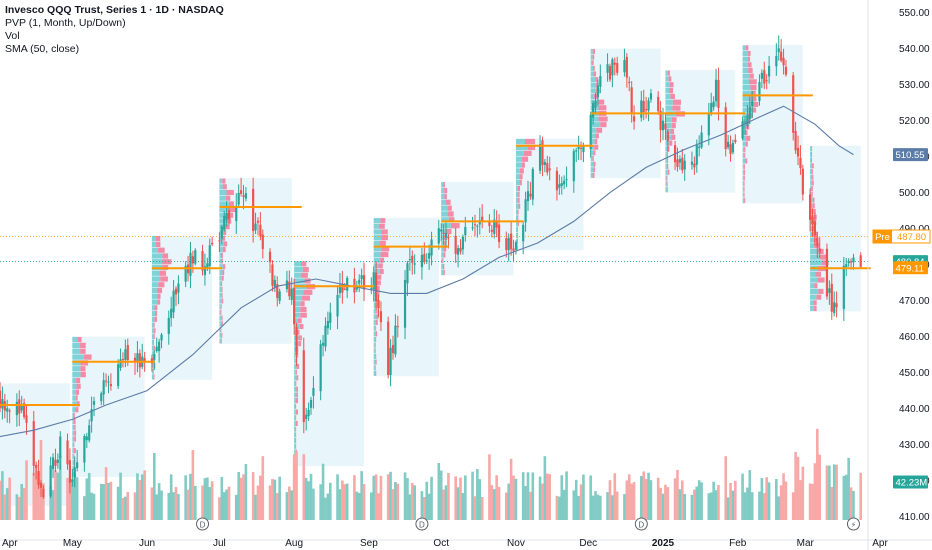 Image resolution: width=932 pixels, height=550 pixels. I want to click on time-tick-label: Apr, so click(10, 543).